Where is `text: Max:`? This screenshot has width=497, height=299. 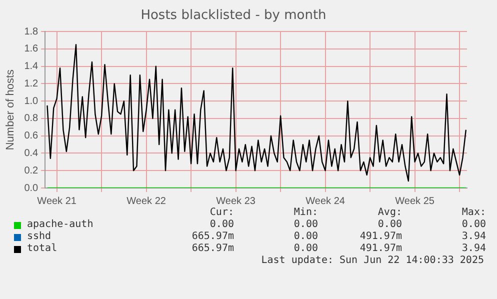 text: Max: is located at coordinates (473, 213).